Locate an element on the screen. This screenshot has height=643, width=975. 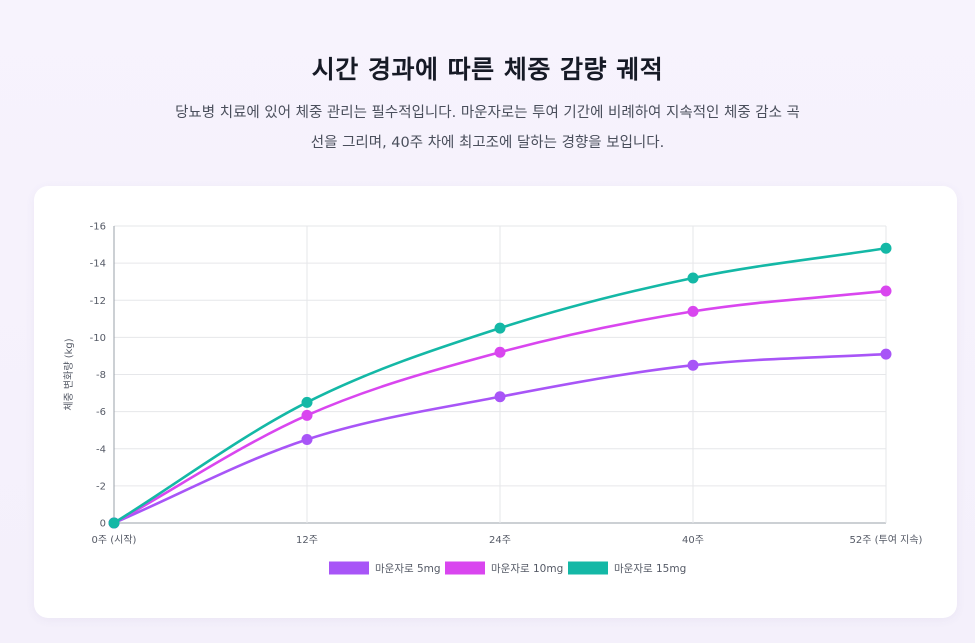
legend-layer: 마운자로 5mg 마운자로 10mg 마운자로 15mg is located at coordinates (507, 568).